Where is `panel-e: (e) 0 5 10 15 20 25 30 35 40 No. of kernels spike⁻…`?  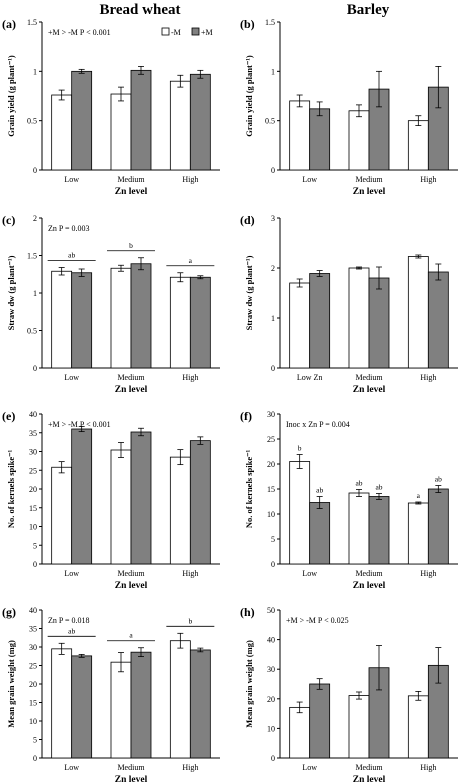
panel-e: (e) 0 5 10 15 20 25 30 35 40 No. of kernels spike⁻… is located at coordinates (111, 500).